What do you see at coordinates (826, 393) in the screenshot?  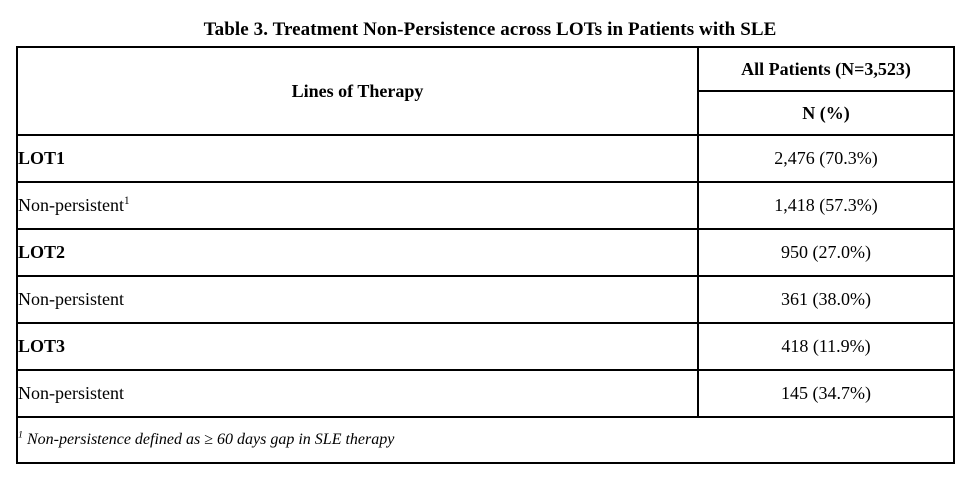 I see `row-value: 145 (34.7%)` at bounding box center [826, 393].